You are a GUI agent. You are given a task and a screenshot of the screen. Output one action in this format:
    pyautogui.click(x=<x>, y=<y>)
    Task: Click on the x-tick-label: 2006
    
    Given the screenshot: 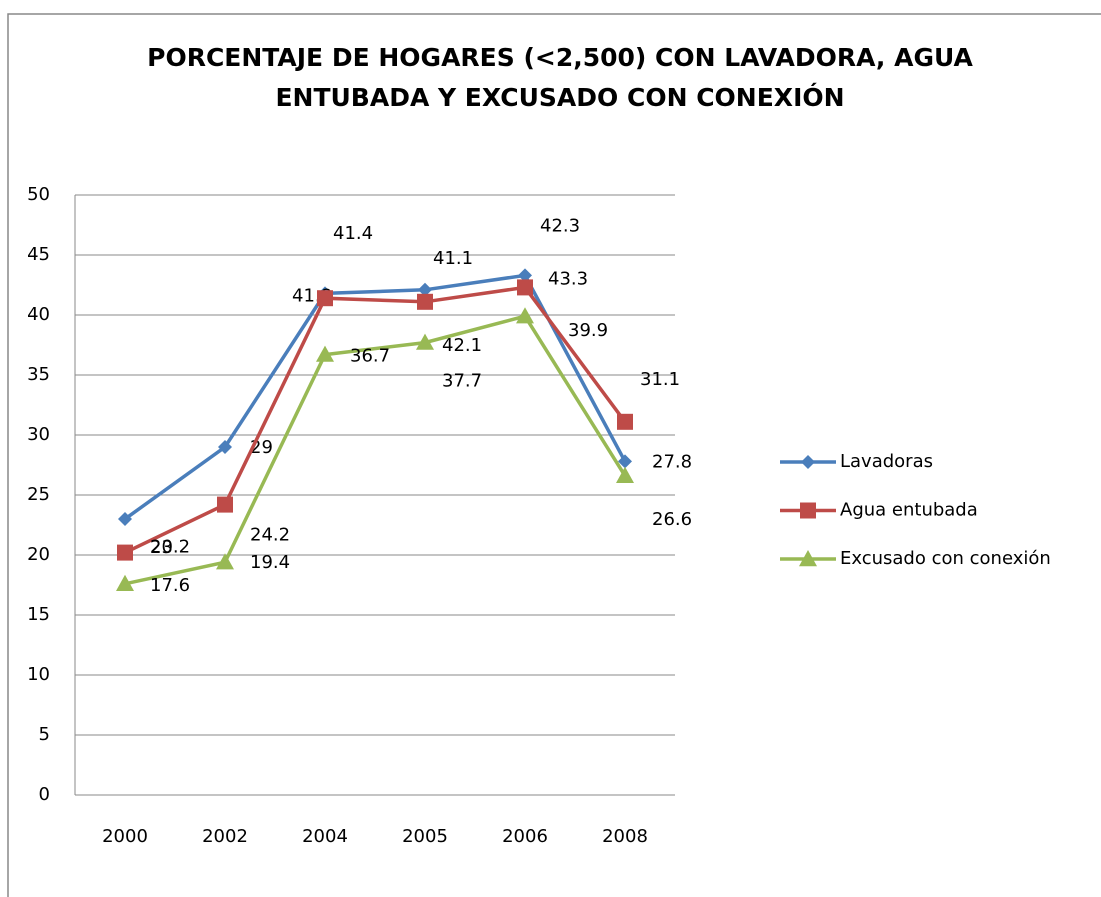 What is the action you would take?
    pyautogui.click(x=525, y=836)
    